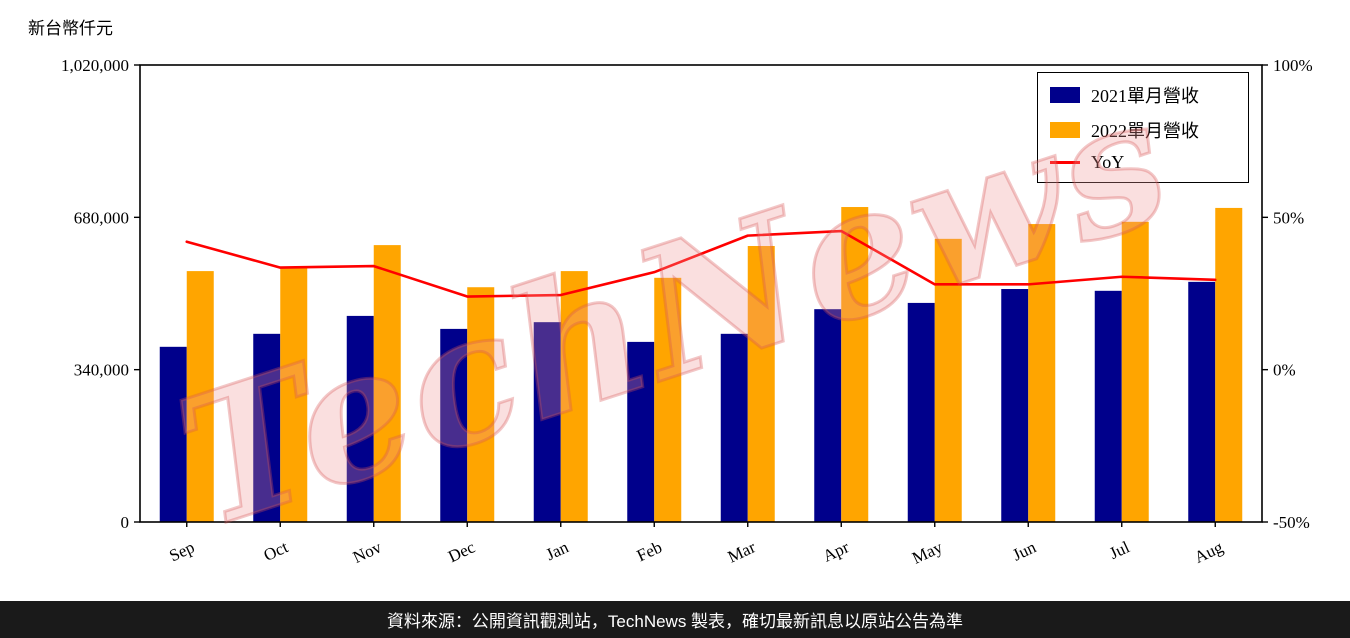 Image resolution: width=1350 pixels, height=638 pixels. I want to click on right-axis: -50% 0% 50% 100%, so click(1287, 294).